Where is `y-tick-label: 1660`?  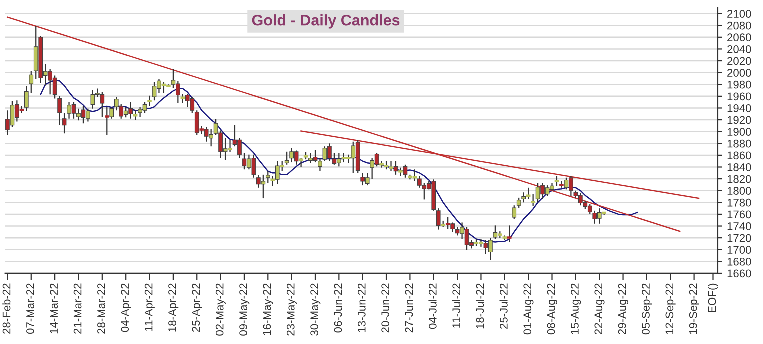 y-tick-label: 1660 is located at coordinates (740, 274).